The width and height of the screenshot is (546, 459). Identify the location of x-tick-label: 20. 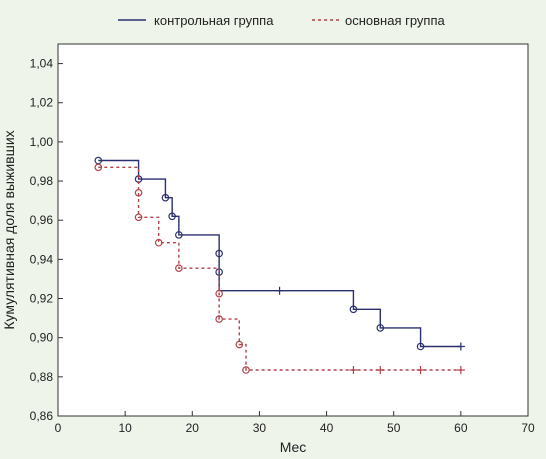
(193, 428).